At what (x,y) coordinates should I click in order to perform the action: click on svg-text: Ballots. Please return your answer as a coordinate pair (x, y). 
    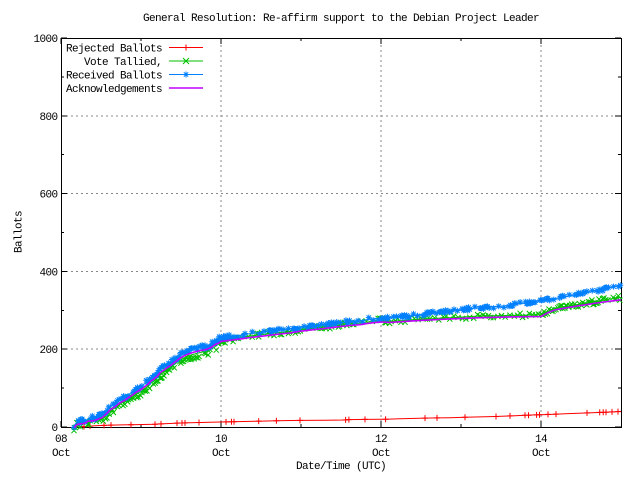
    Looking at the image, I should click on (20, 232).